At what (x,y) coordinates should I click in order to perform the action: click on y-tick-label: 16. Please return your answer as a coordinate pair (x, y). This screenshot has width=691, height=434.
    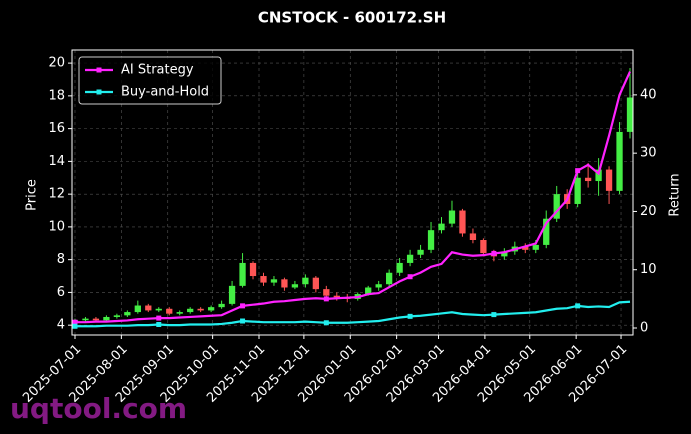
    Looking at the image, I should click on (56, 128).